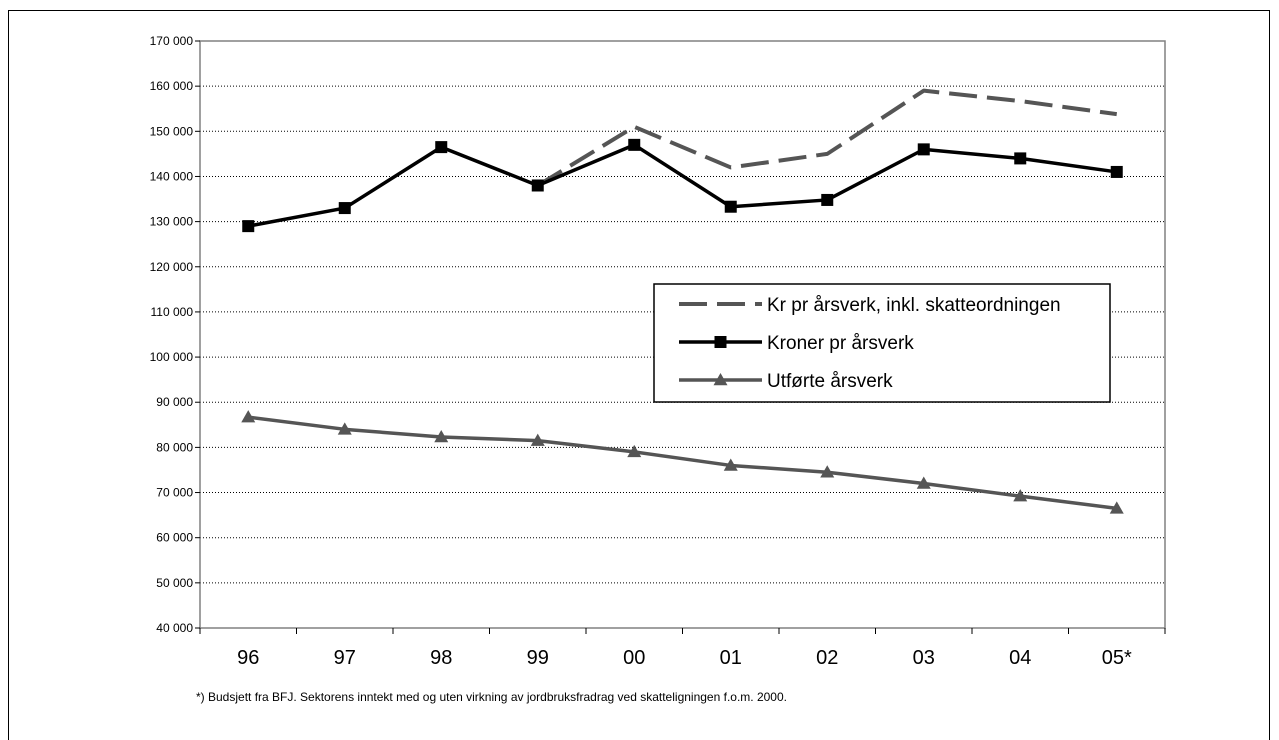 The width and height of the screenshot is (1279, 740). What do you see at coordinates (174, 538) in the screenshot?
I see `y-tick-label: 60 000` at bounding box center [174, 538].